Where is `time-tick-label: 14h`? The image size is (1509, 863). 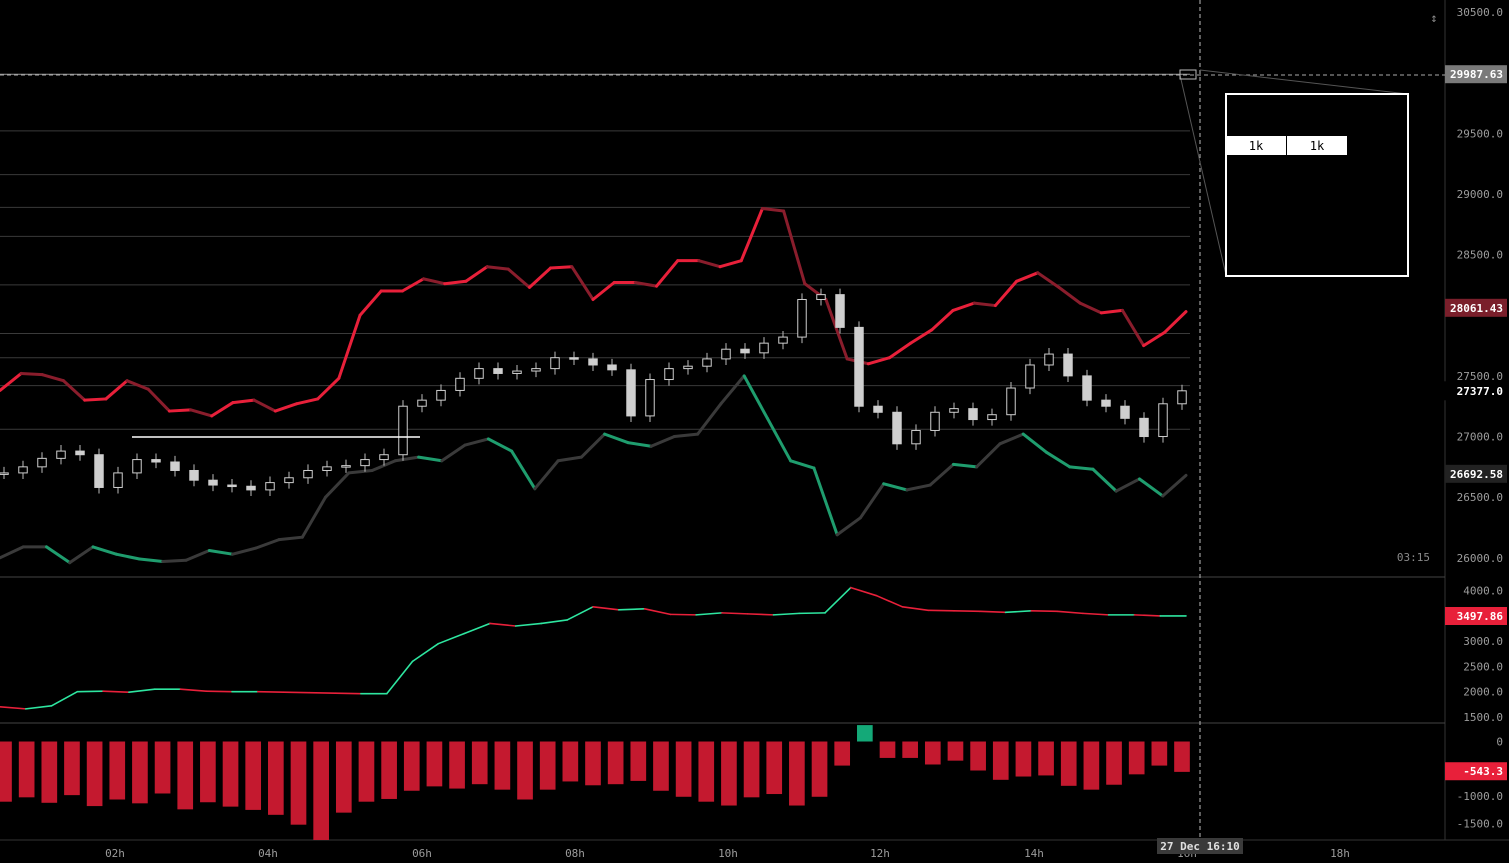 time-tick-label: 14h is located at coordinates (1034, 853).